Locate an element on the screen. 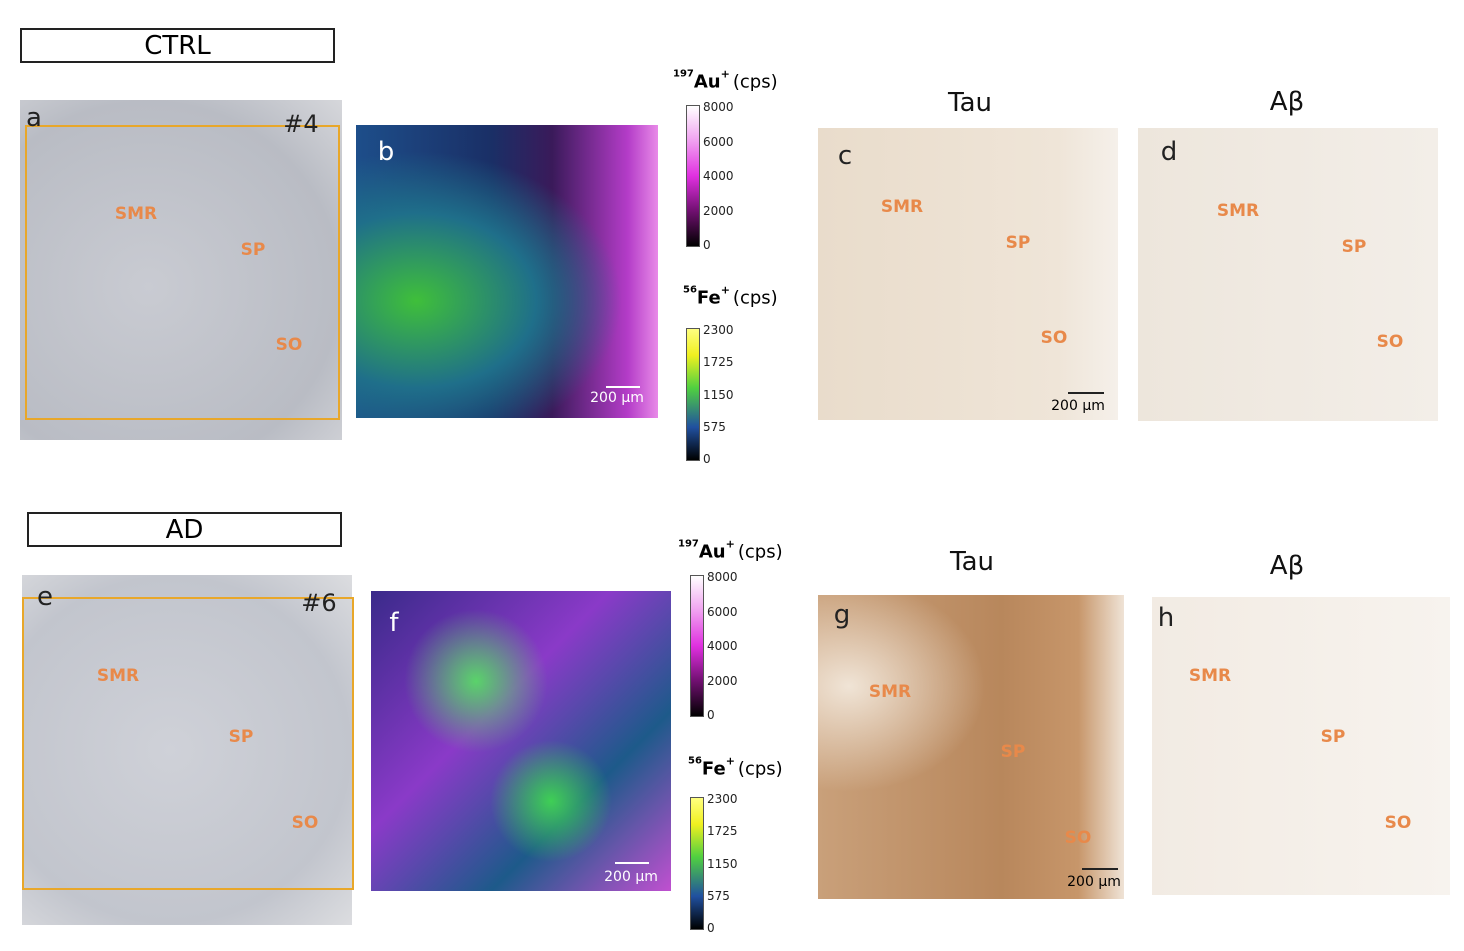 The height and width of the screenshot is (951, 1464). panel-letter: b is located at coordinates (386, 152).